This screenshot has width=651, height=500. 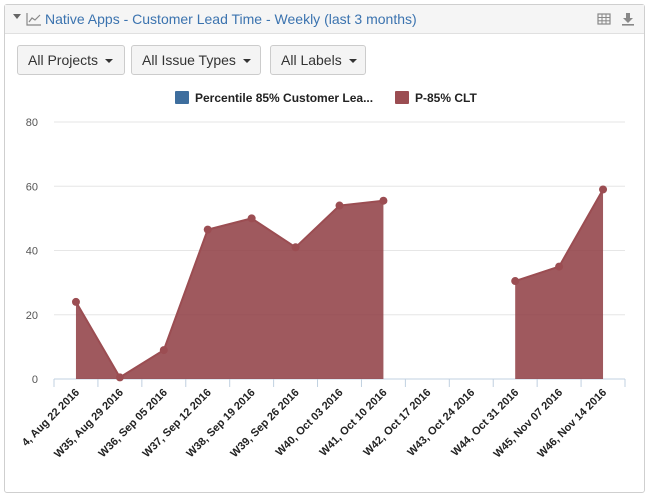 What do you see at coordinates (628, 19) in the screenshot?
I see `download-icon` at bounding box center [628, 19].